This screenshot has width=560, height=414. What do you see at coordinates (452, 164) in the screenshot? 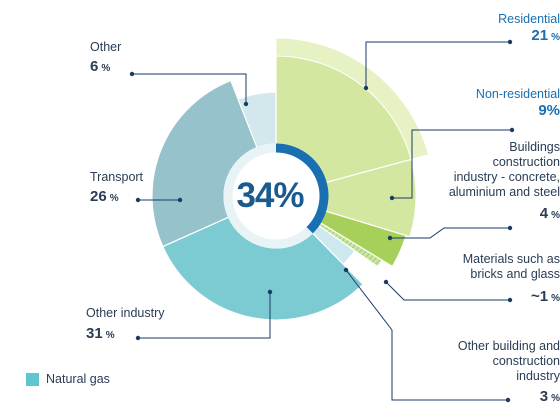
I see `leader-line-buildings` at bounding box center [452, 164].